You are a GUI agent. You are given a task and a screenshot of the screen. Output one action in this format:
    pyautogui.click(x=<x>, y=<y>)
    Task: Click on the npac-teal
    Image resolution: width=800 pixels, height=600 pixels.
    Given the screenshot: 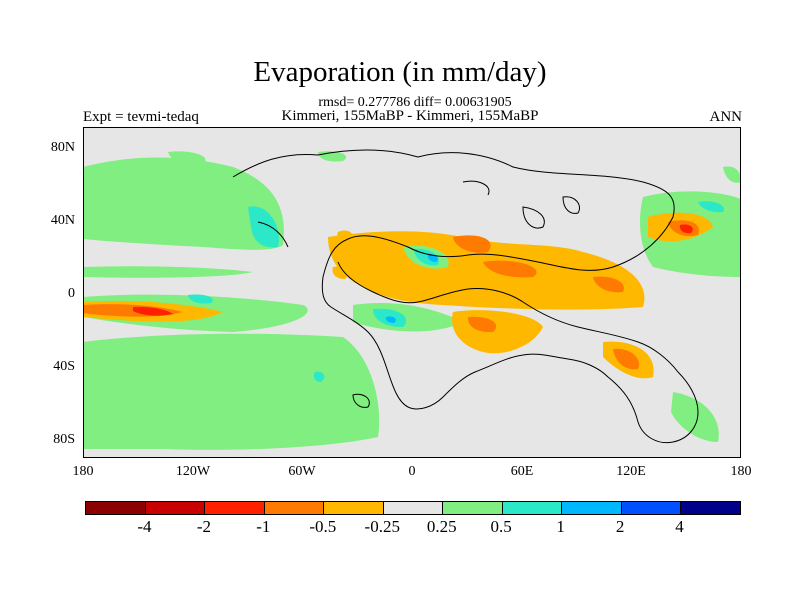 What is the action you would take?
    pyautogui.click(x=263, y=227)
    